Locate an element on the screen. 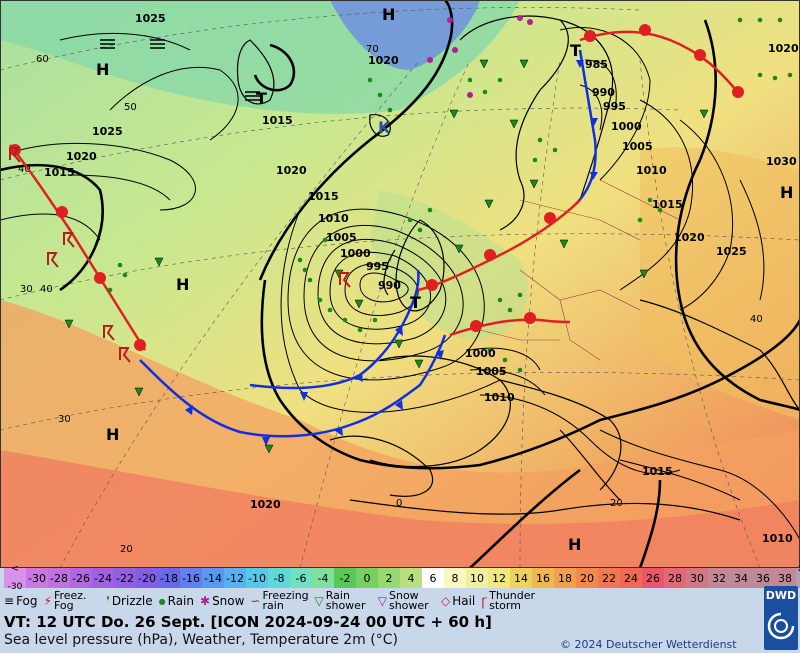  scale-cell: 30 is located at coordinates (697, 578).